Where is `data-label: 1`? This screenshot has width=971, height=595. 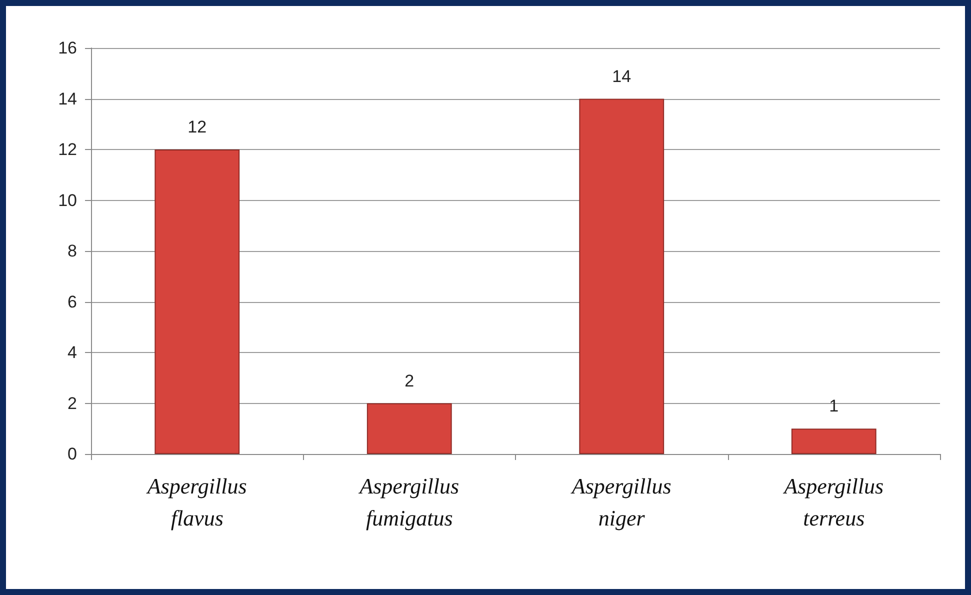
data-label: 1 is located at coordinates (834, 406).